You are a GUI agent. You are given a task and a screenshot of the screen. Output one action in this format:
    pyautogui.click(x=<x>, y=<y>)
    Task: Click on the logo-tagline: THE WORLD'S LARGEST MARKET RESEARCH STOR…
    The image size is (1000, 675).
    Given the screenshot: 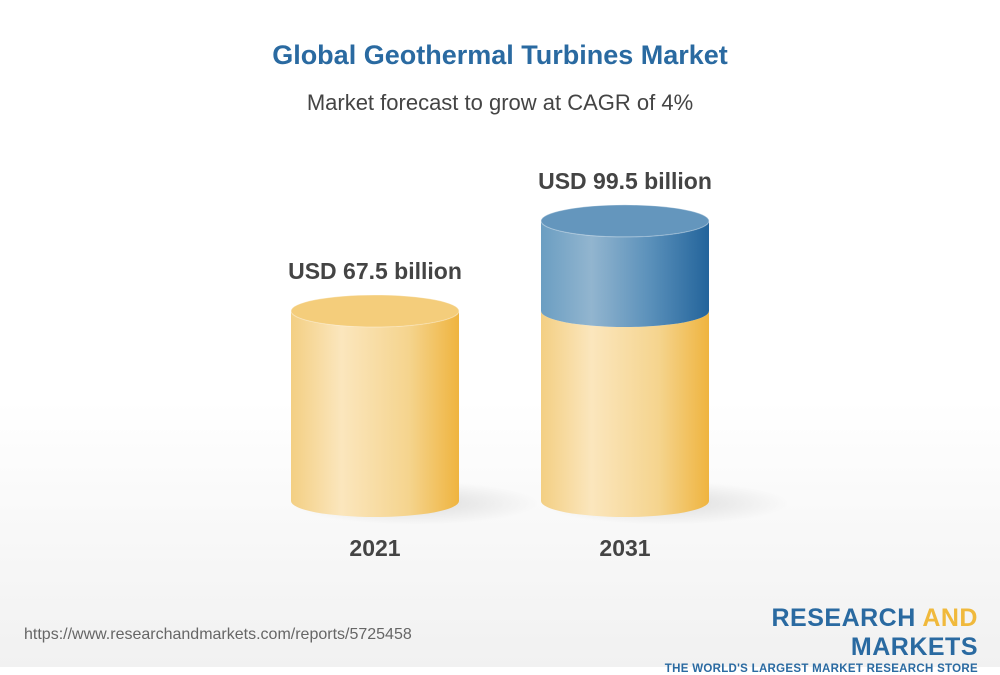 What is the action you would take?
    pyautogui.click(x=821, y=669)
    